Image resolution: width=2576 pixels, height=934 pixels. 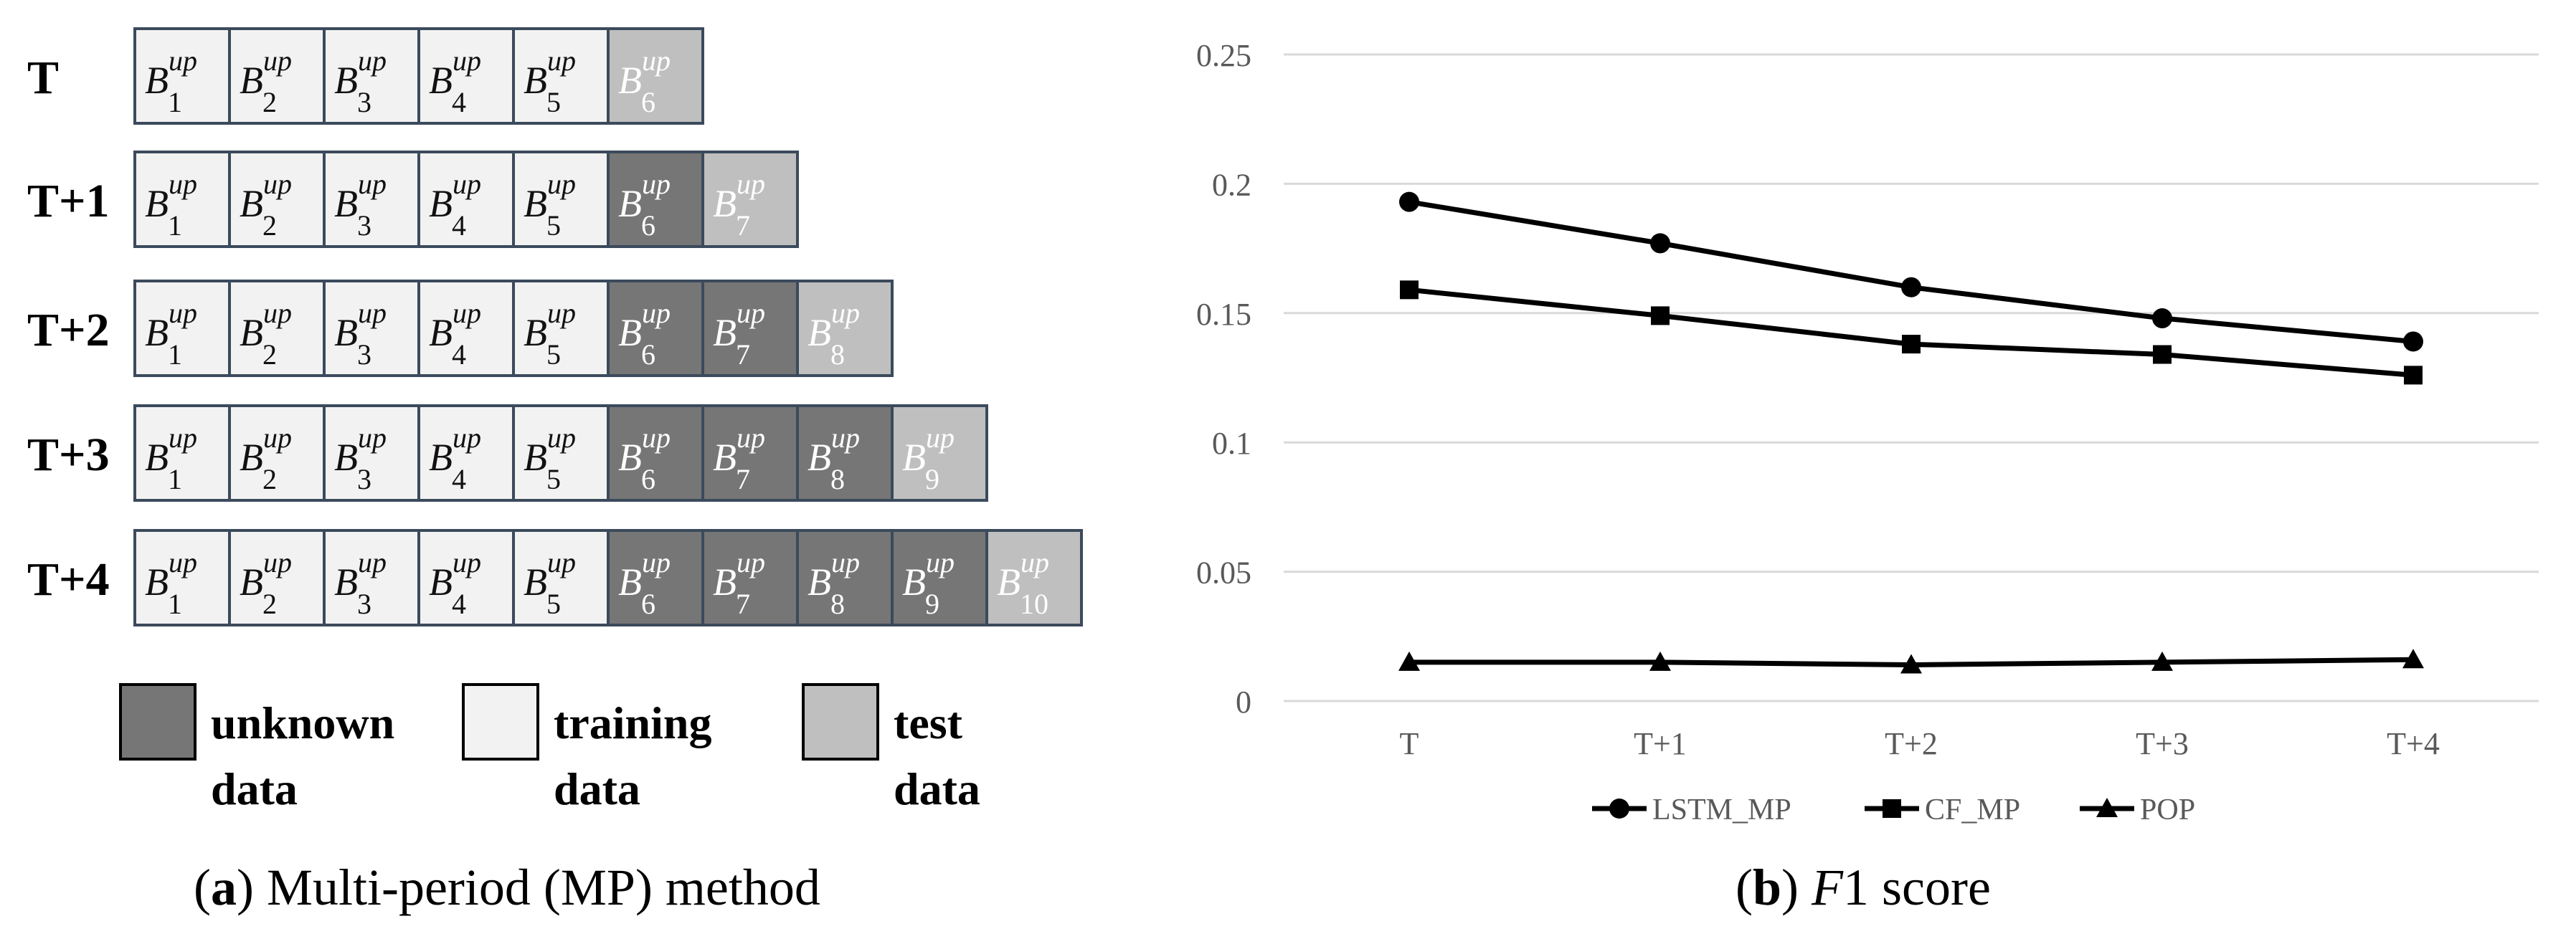 I want to click on caption-paren-open: (, so click(x=1744, y=887).